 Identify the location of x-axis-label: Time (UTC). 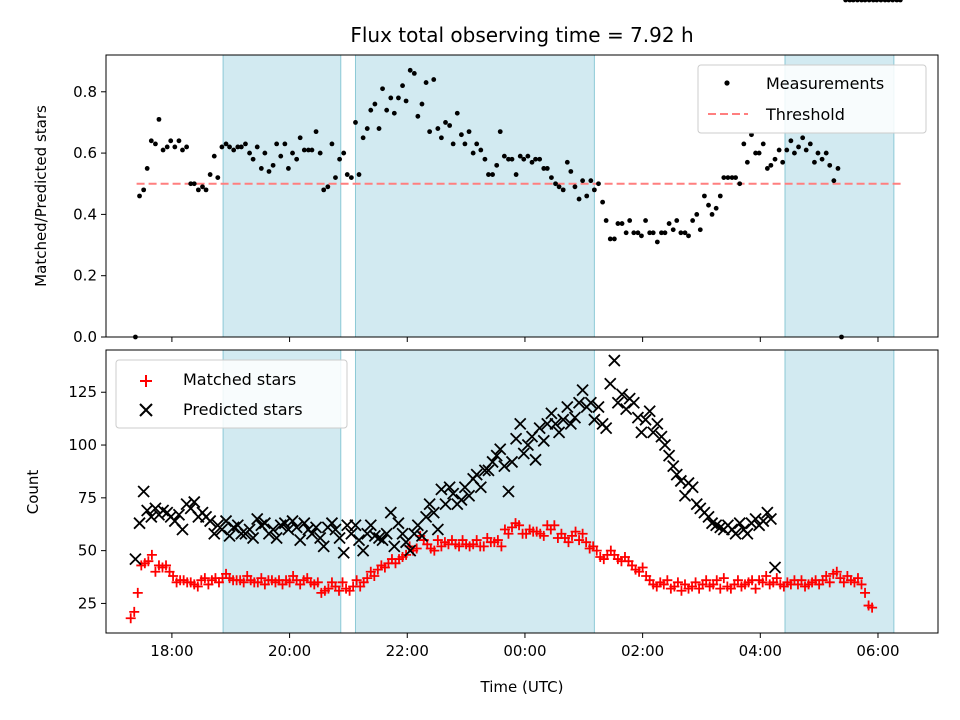
(522, 687).